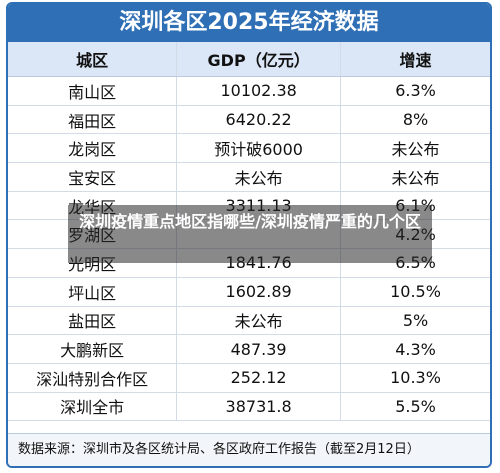  I want to click on table-row: 盐田区 未公布 5%, so click(249, 321).